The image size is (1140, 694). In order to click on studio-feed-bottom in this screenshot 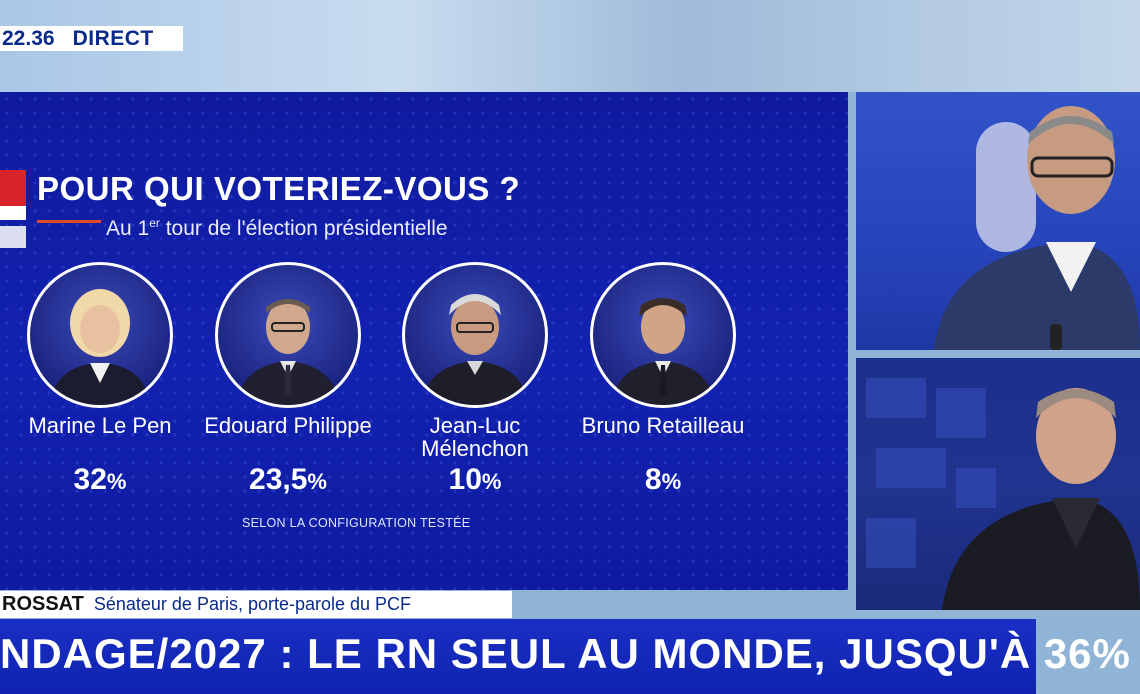, I will do `click(998, 484)`.